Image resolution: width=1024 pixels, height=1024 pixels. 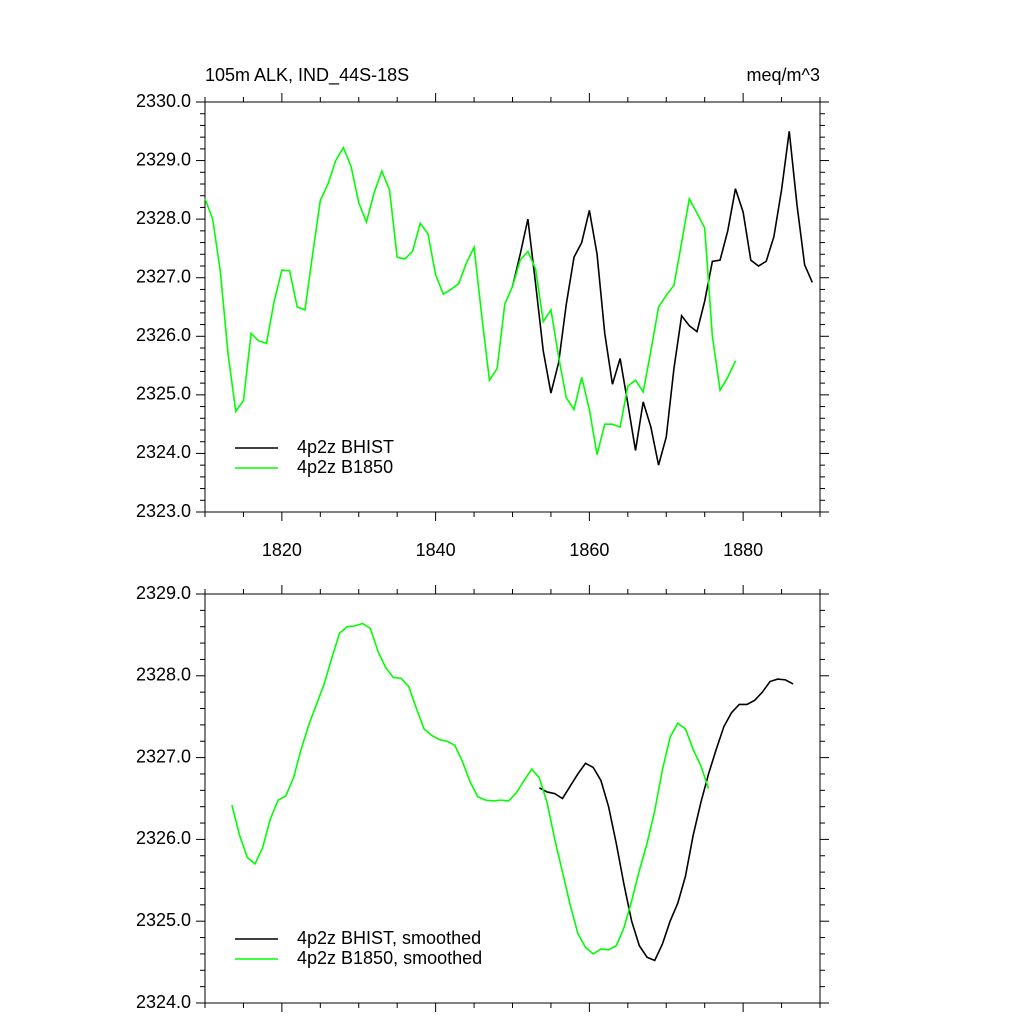 I want to click on x-tick-label: 1820, so click(x=282, y=550).